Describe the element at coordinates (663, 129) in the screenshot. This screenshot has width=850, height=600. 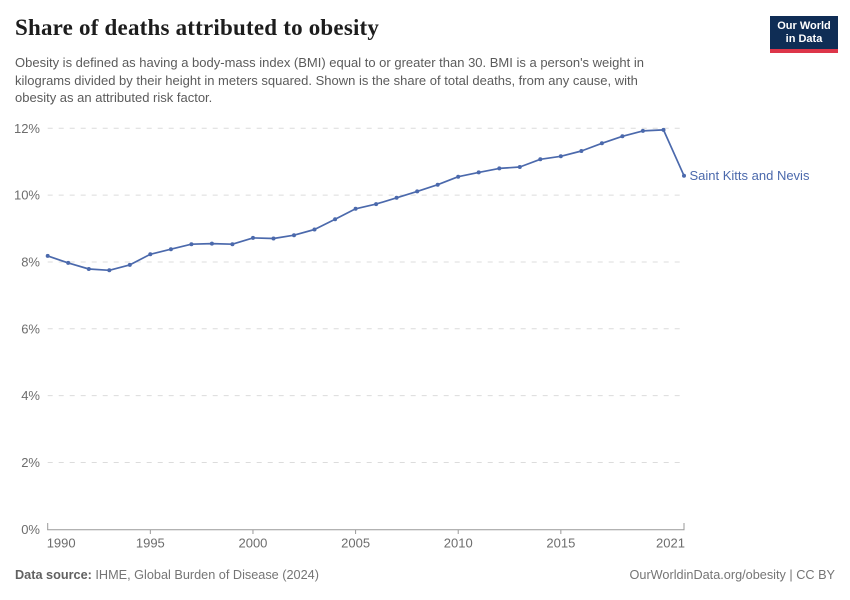
I see `data-point-2020` at that location.